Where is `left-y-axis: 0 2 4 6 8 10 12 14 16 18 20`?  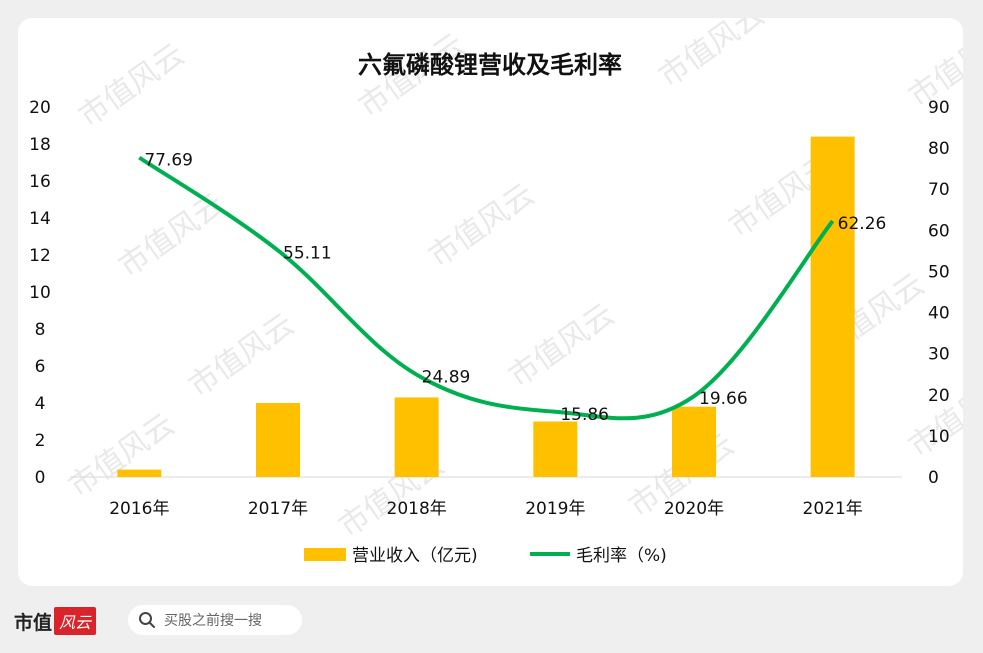 left-y-axis: 0 2 4 6 8 10 12 14 16 18 20 is located at coordinates (40, 293).